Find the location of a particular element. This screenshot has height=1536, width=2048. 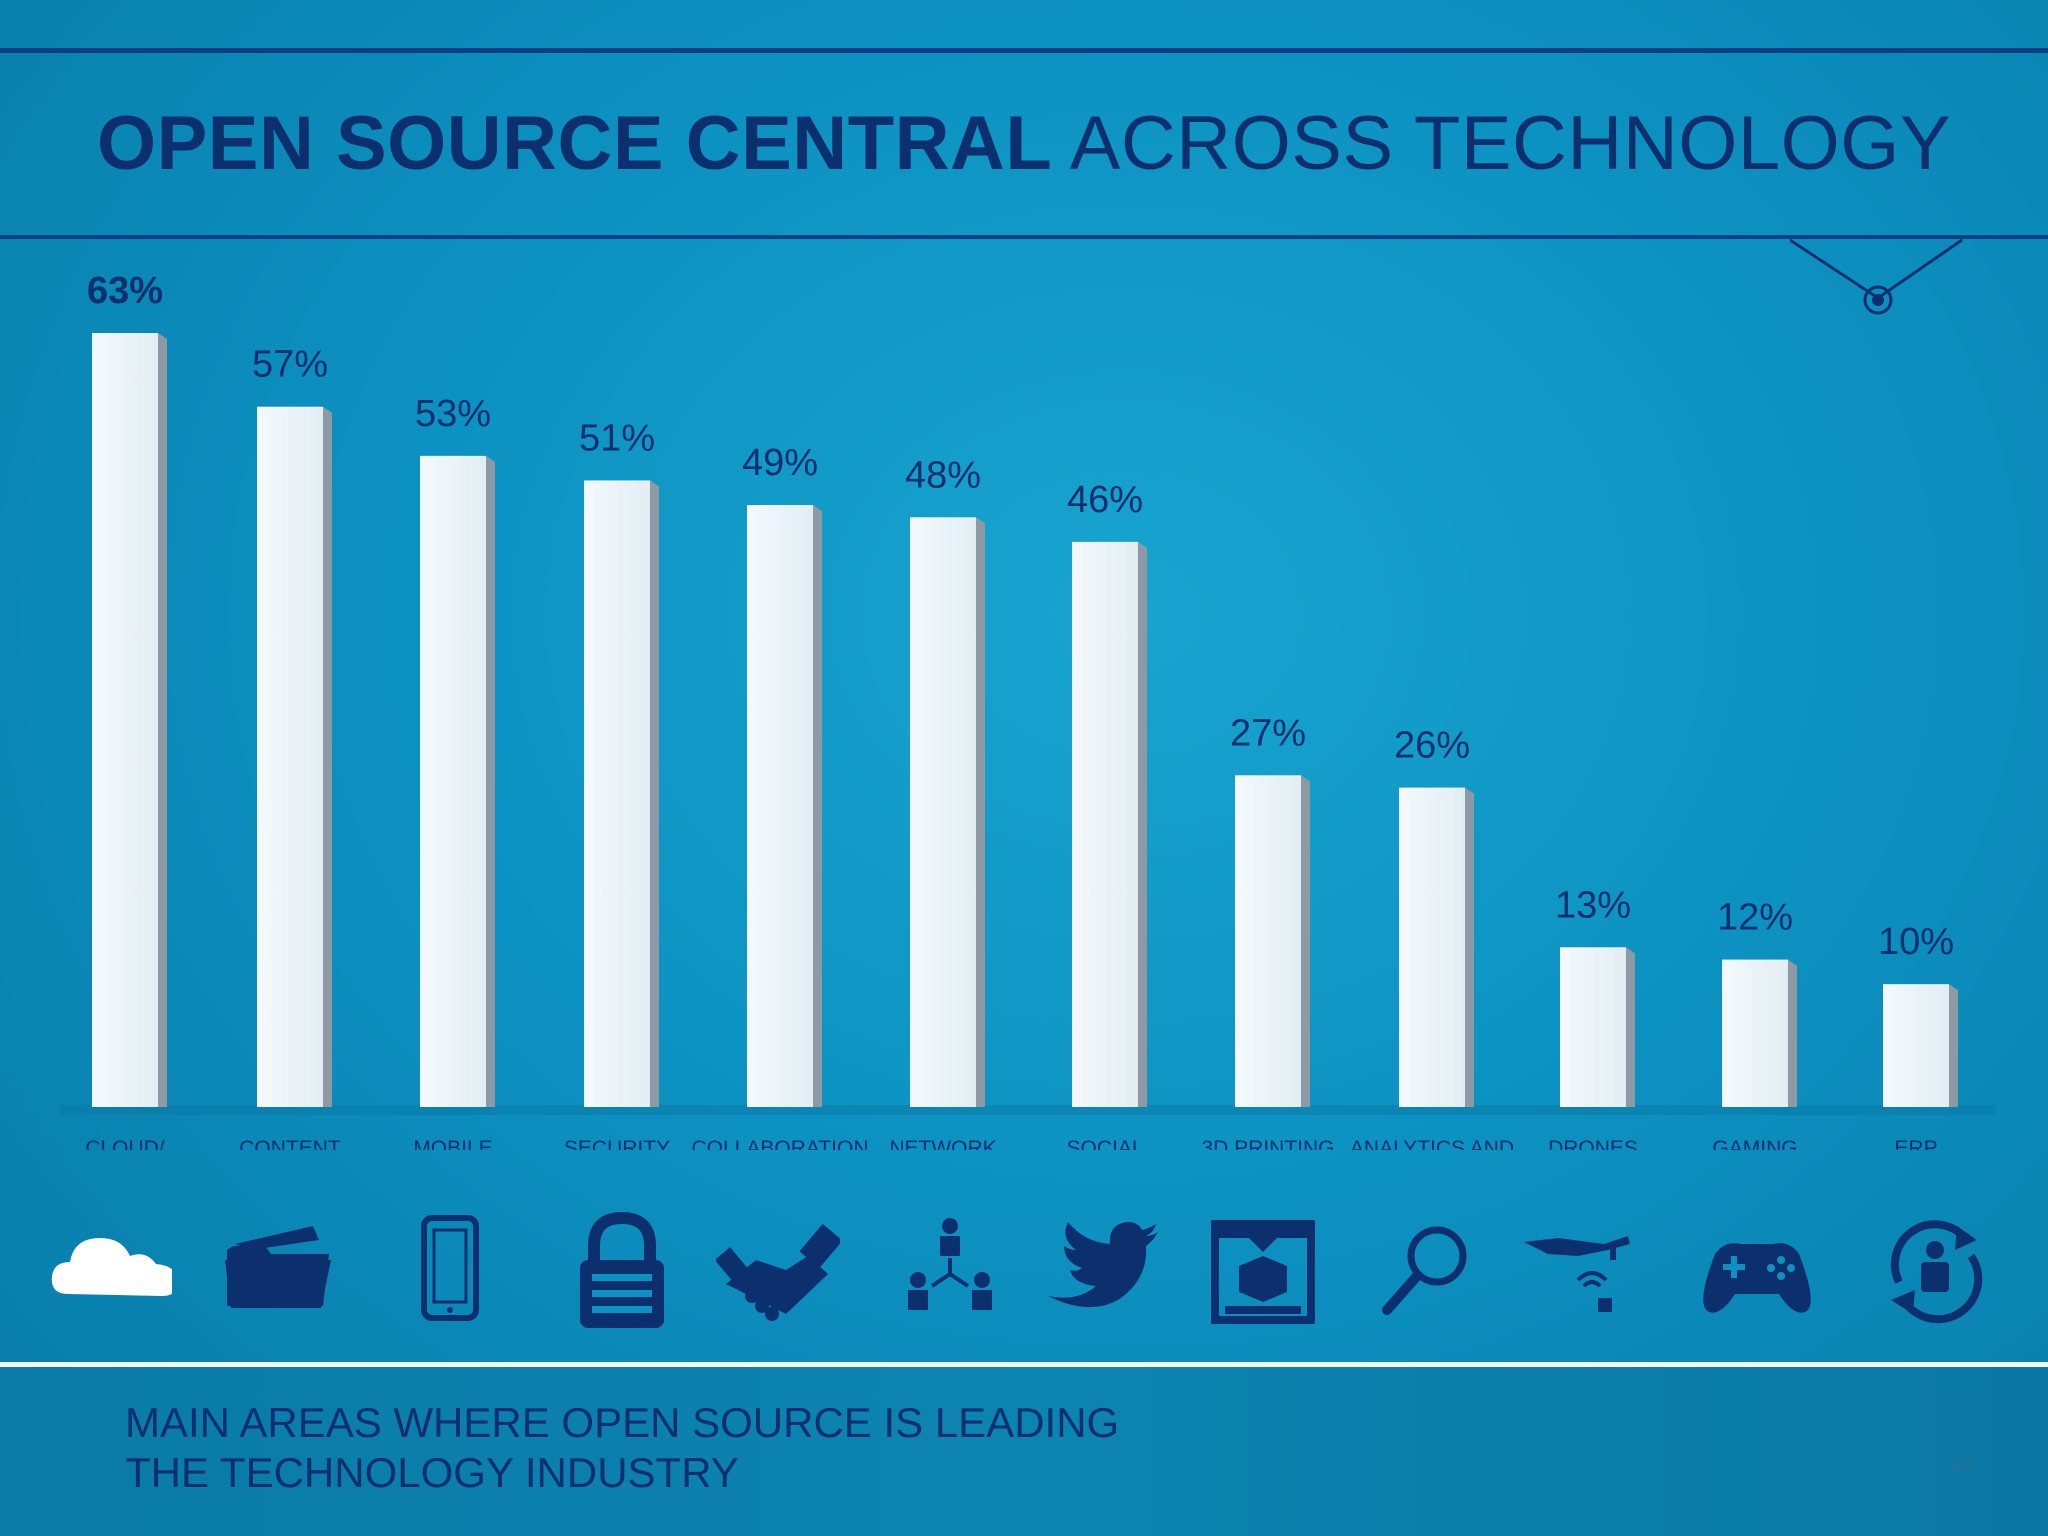

category-label: CLOUD/ is located at coordinates (125, 1143).